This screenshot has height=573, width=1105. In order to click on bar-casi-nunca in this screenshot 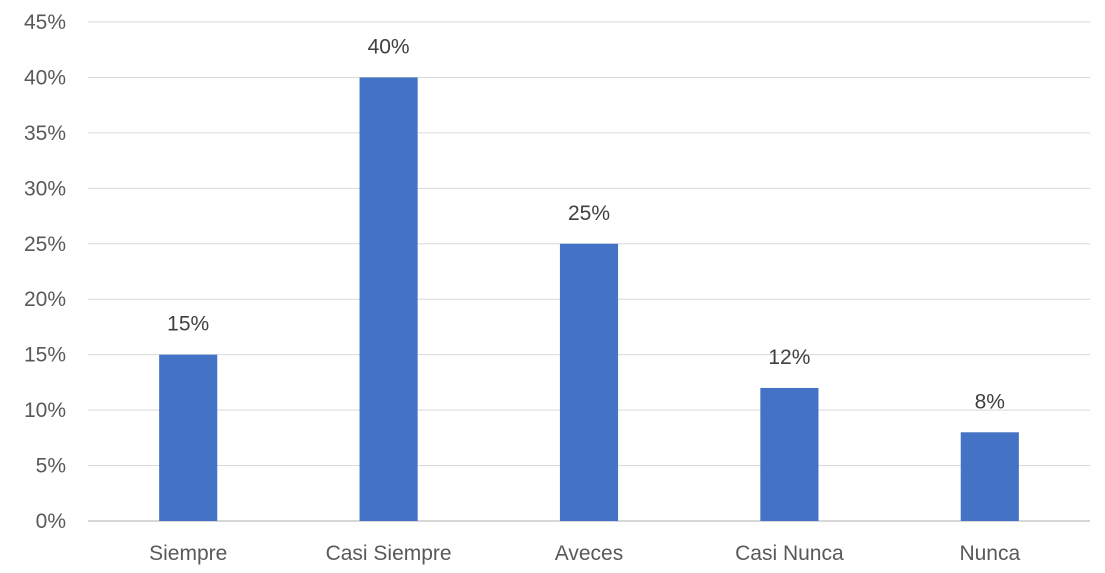, I will do `click(789, 454)`.